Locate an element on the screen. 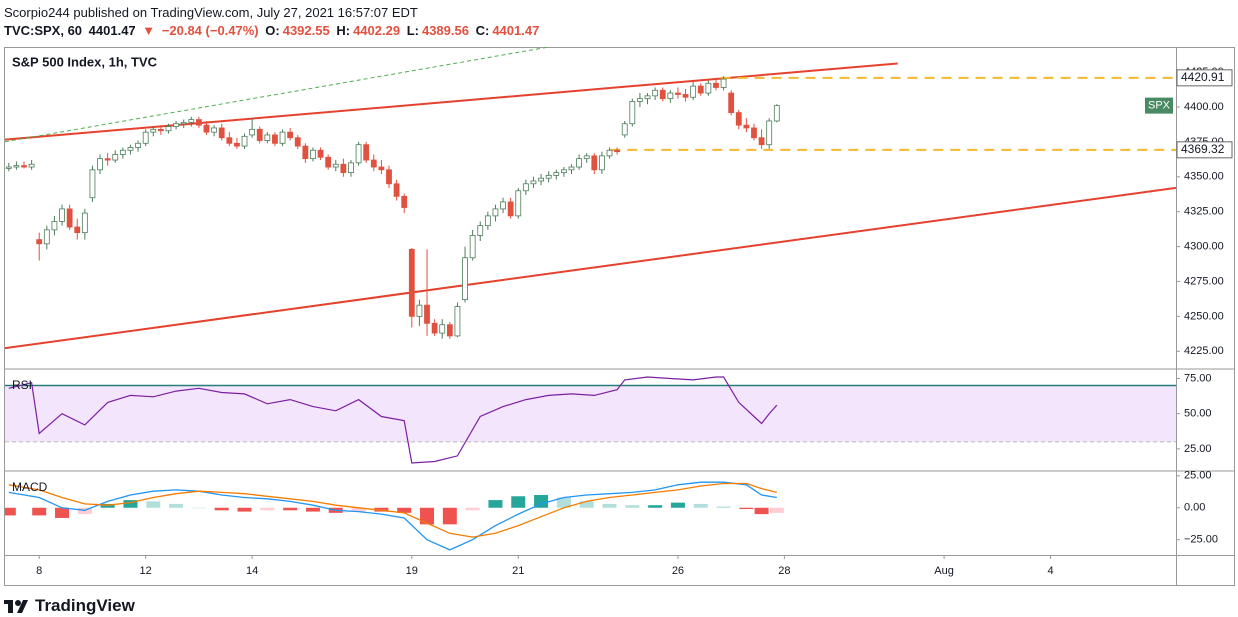  pane-title: RSI is located at coordinates (22, 385).